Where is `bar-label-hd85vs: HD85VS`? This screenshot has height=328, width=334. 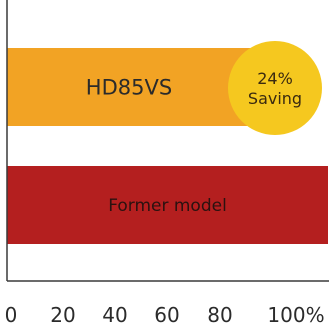
bar-label-hd85vs: HD85VS is located at coordinates (129, 88).